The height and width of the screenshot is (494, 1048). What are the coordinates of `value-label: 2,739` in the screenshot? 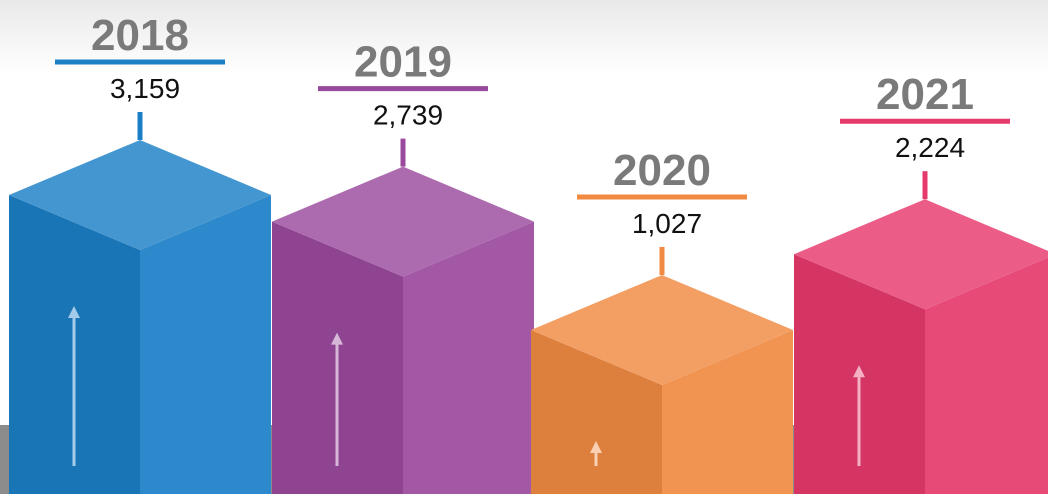 It's located at (408, 115).